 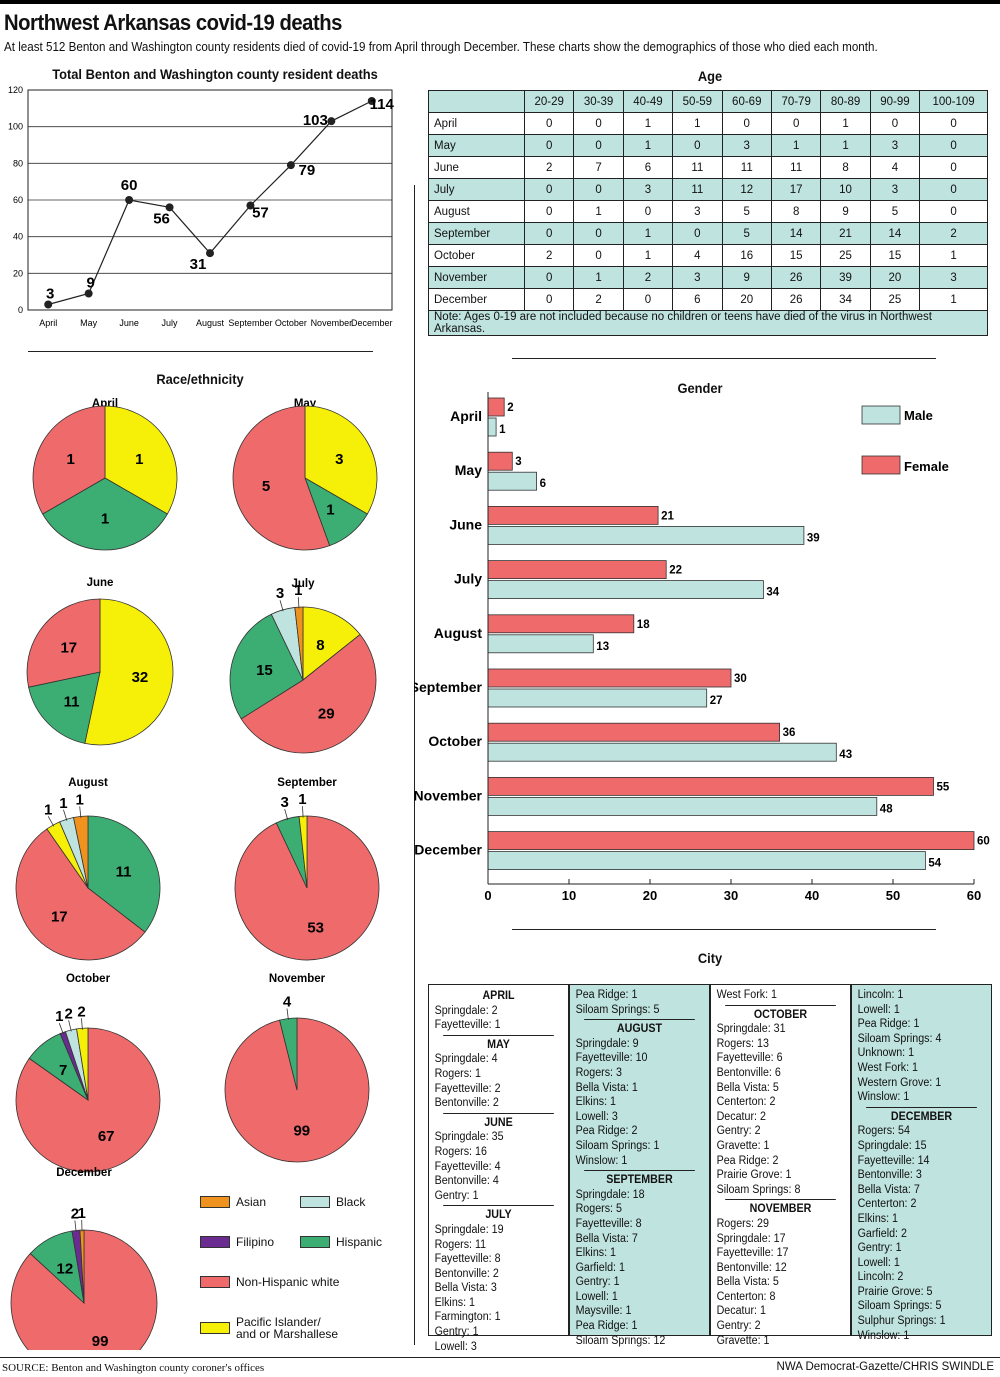 I want to click on pie-slice-label: 17, so click(x=59, y=916).